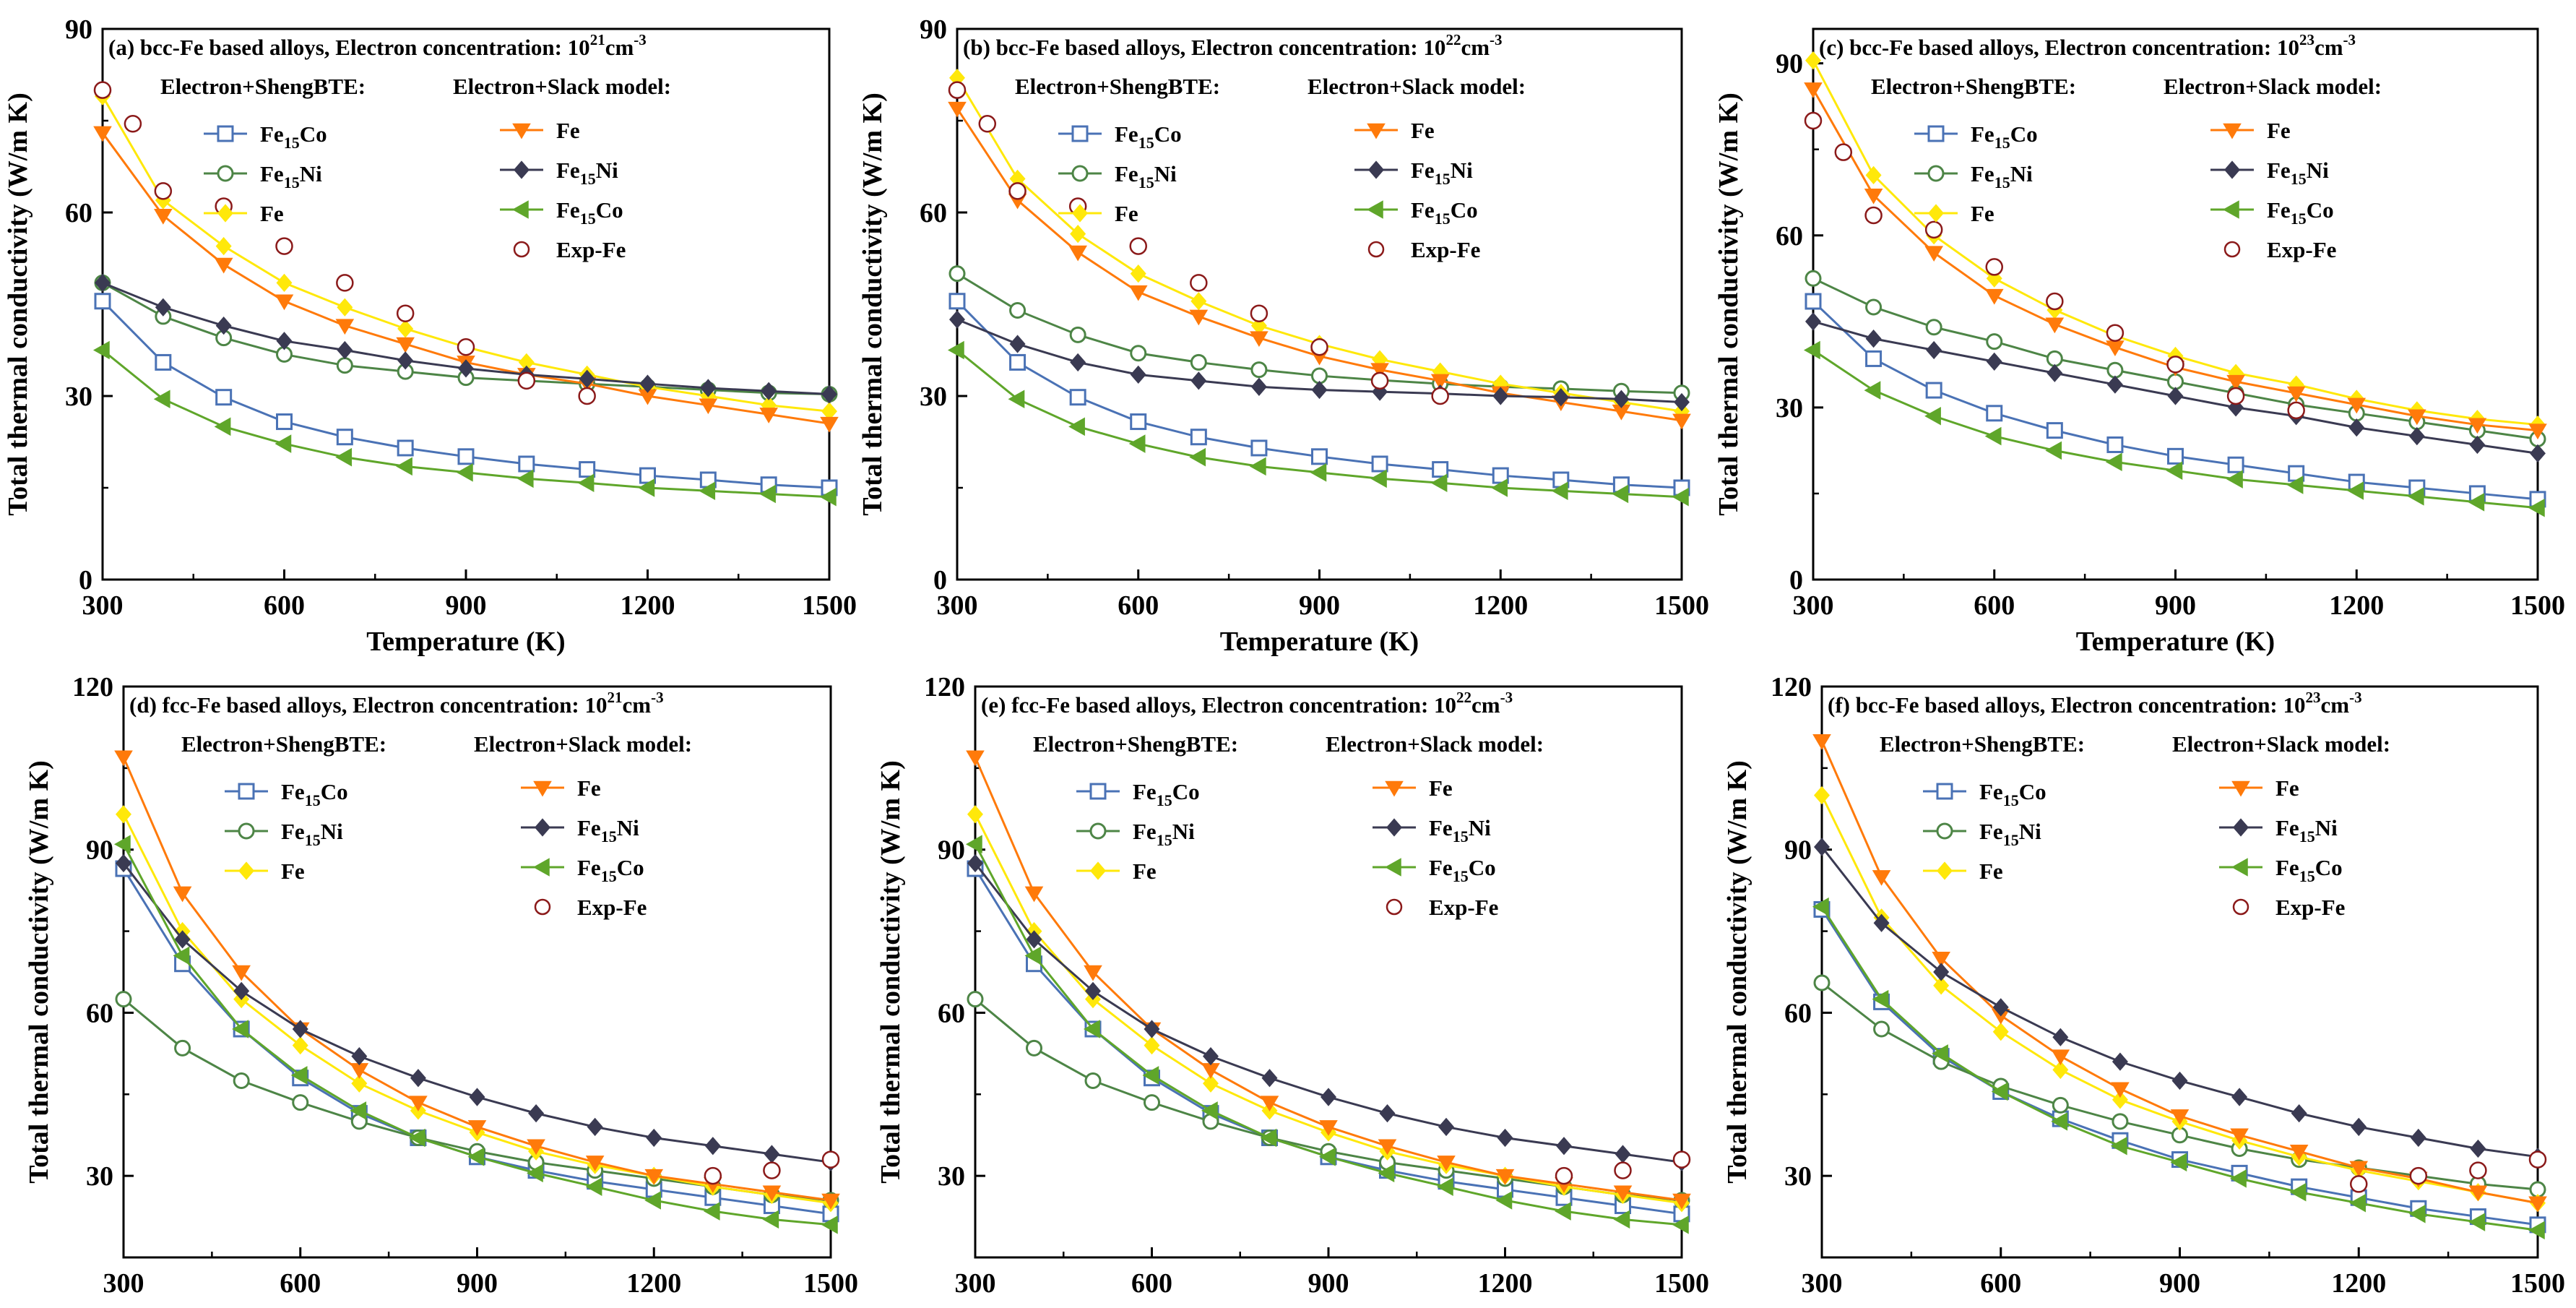 This screenshot has width=2576, height=1308. What do you see at coordinates (1796, 580) in the screenshot?
I see `y-tick-label: 0` at bounding box center [1796, 580].